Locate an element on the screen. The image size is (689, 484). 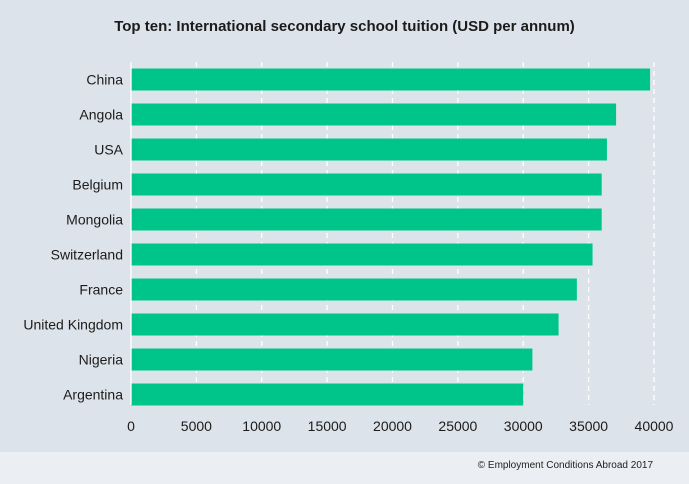
category-label: Angola is located at coordinates (101, 115).